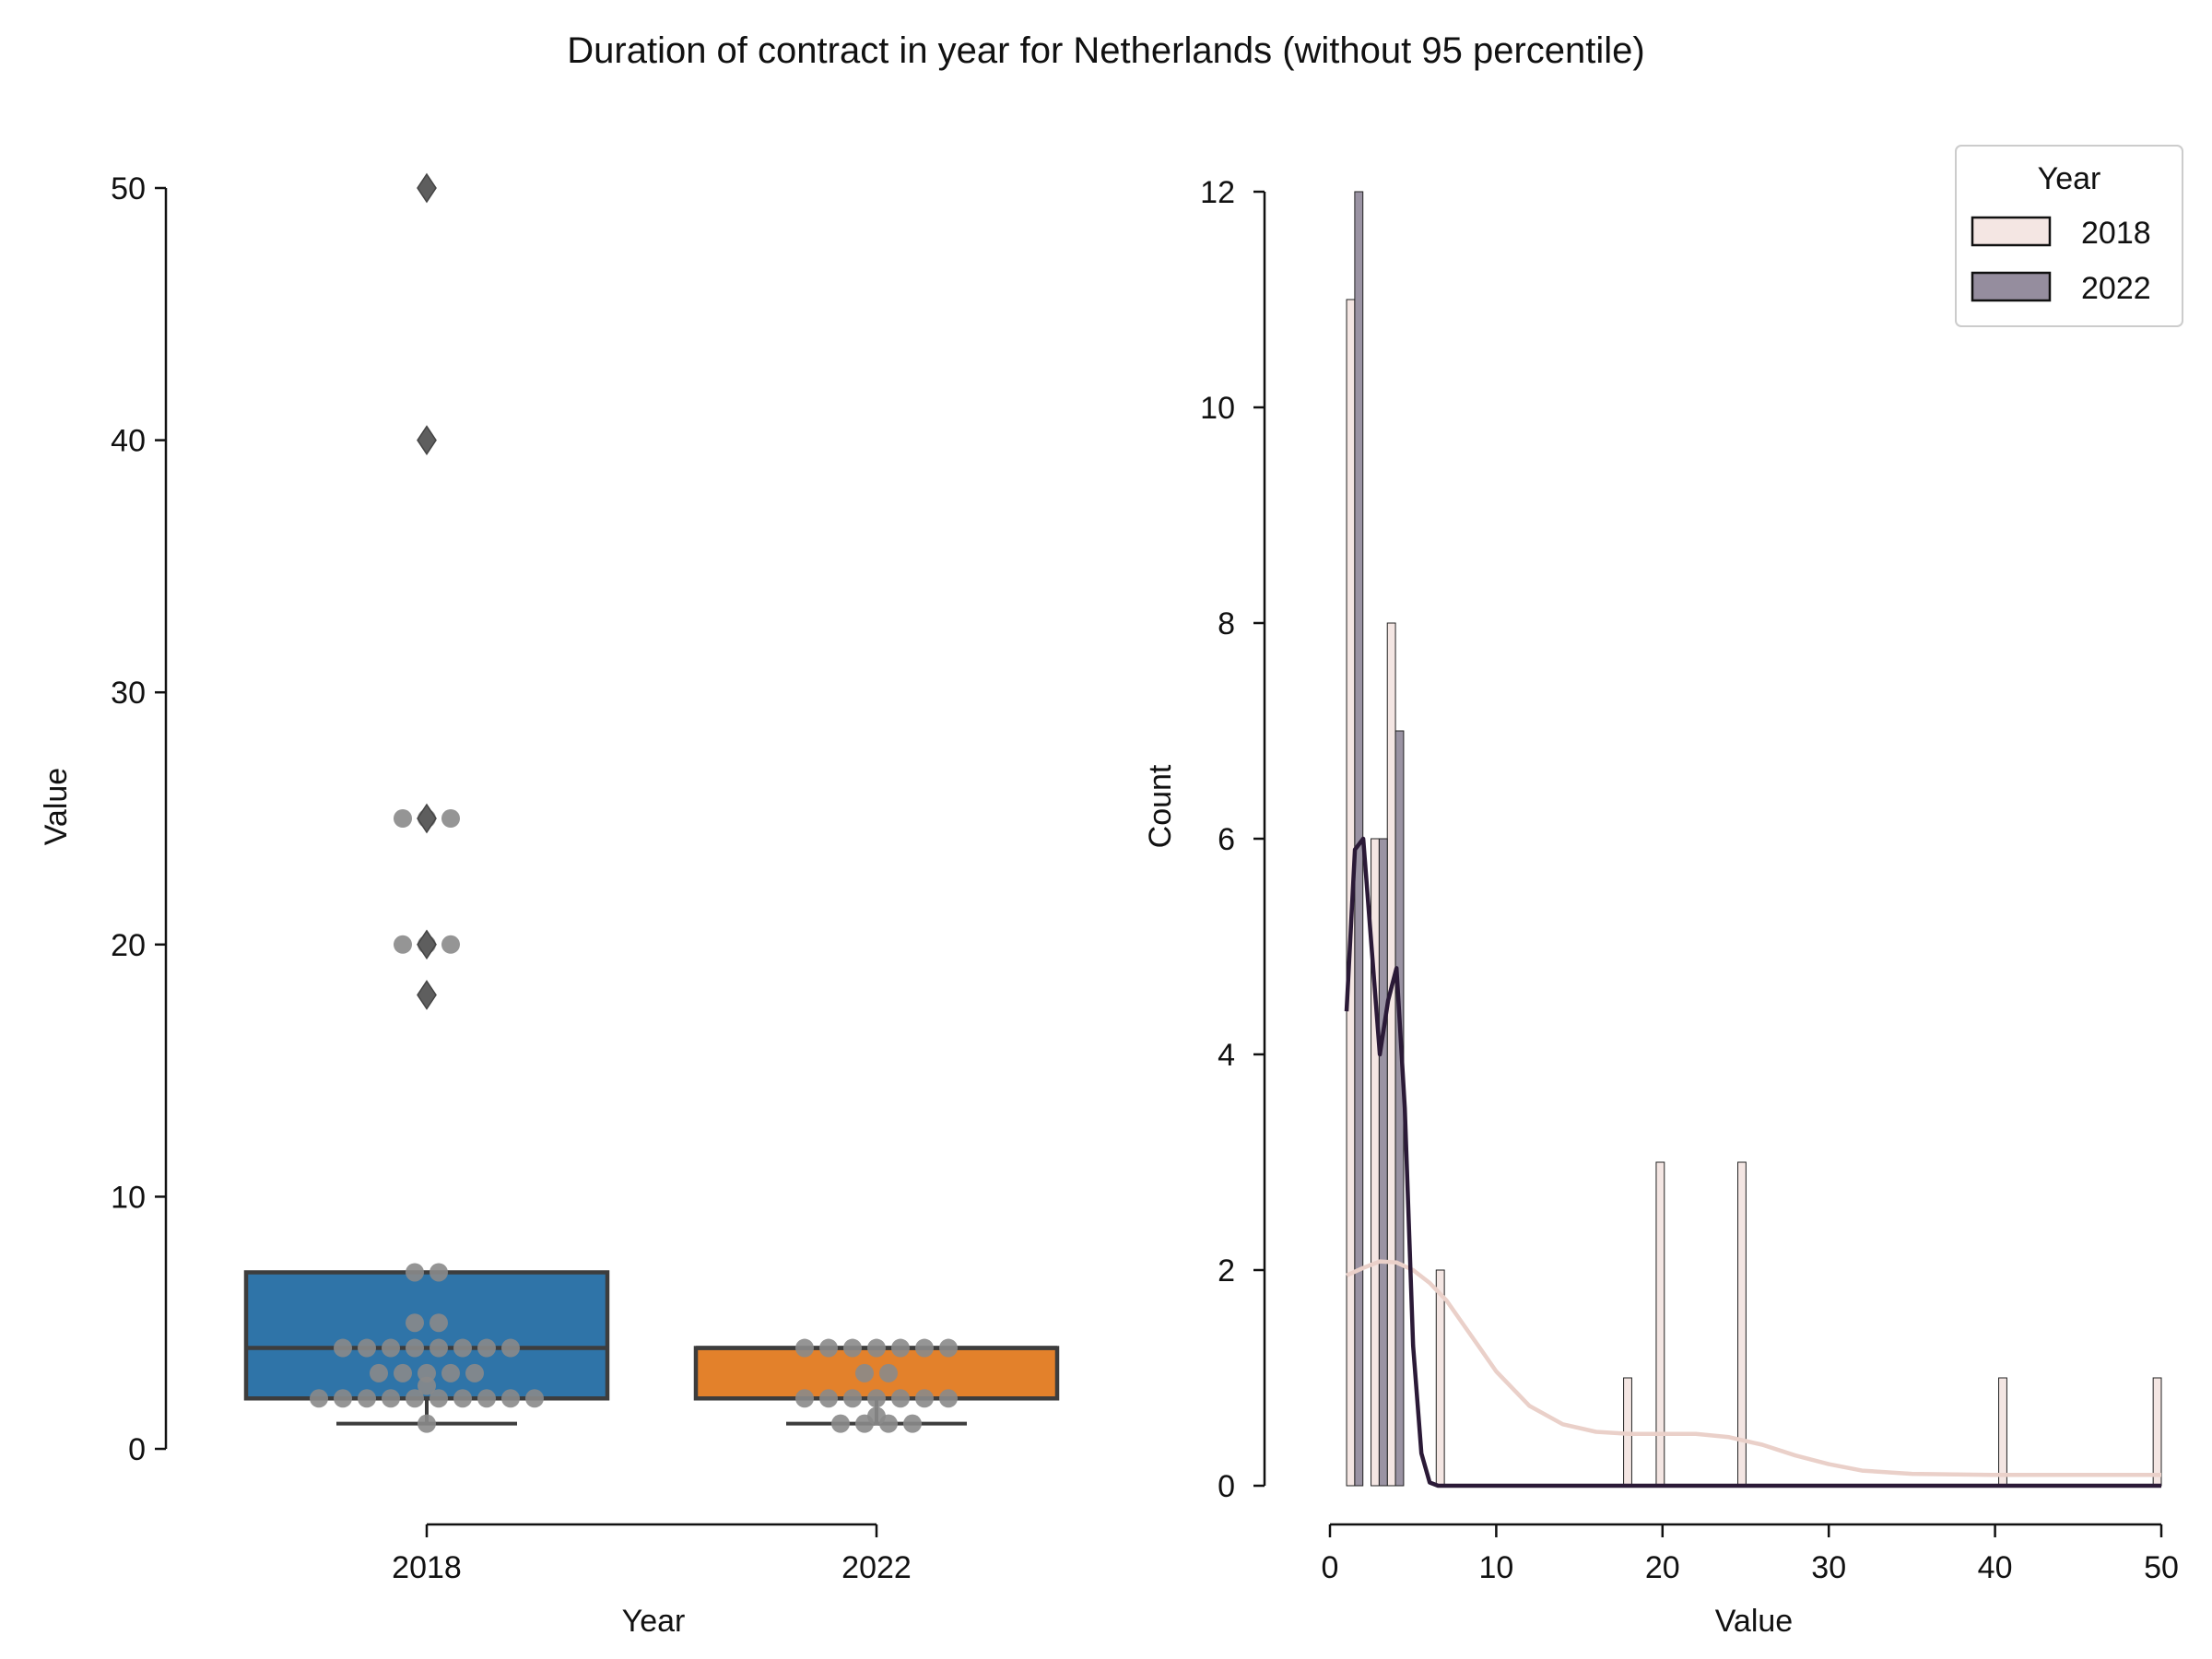 This screenshot has width=2212, height=1659. What do you see at coordinates (1995, 1567) in the screenshot?
I see `right-x-tick-label: 40` at bounding box center [1995, 1567].